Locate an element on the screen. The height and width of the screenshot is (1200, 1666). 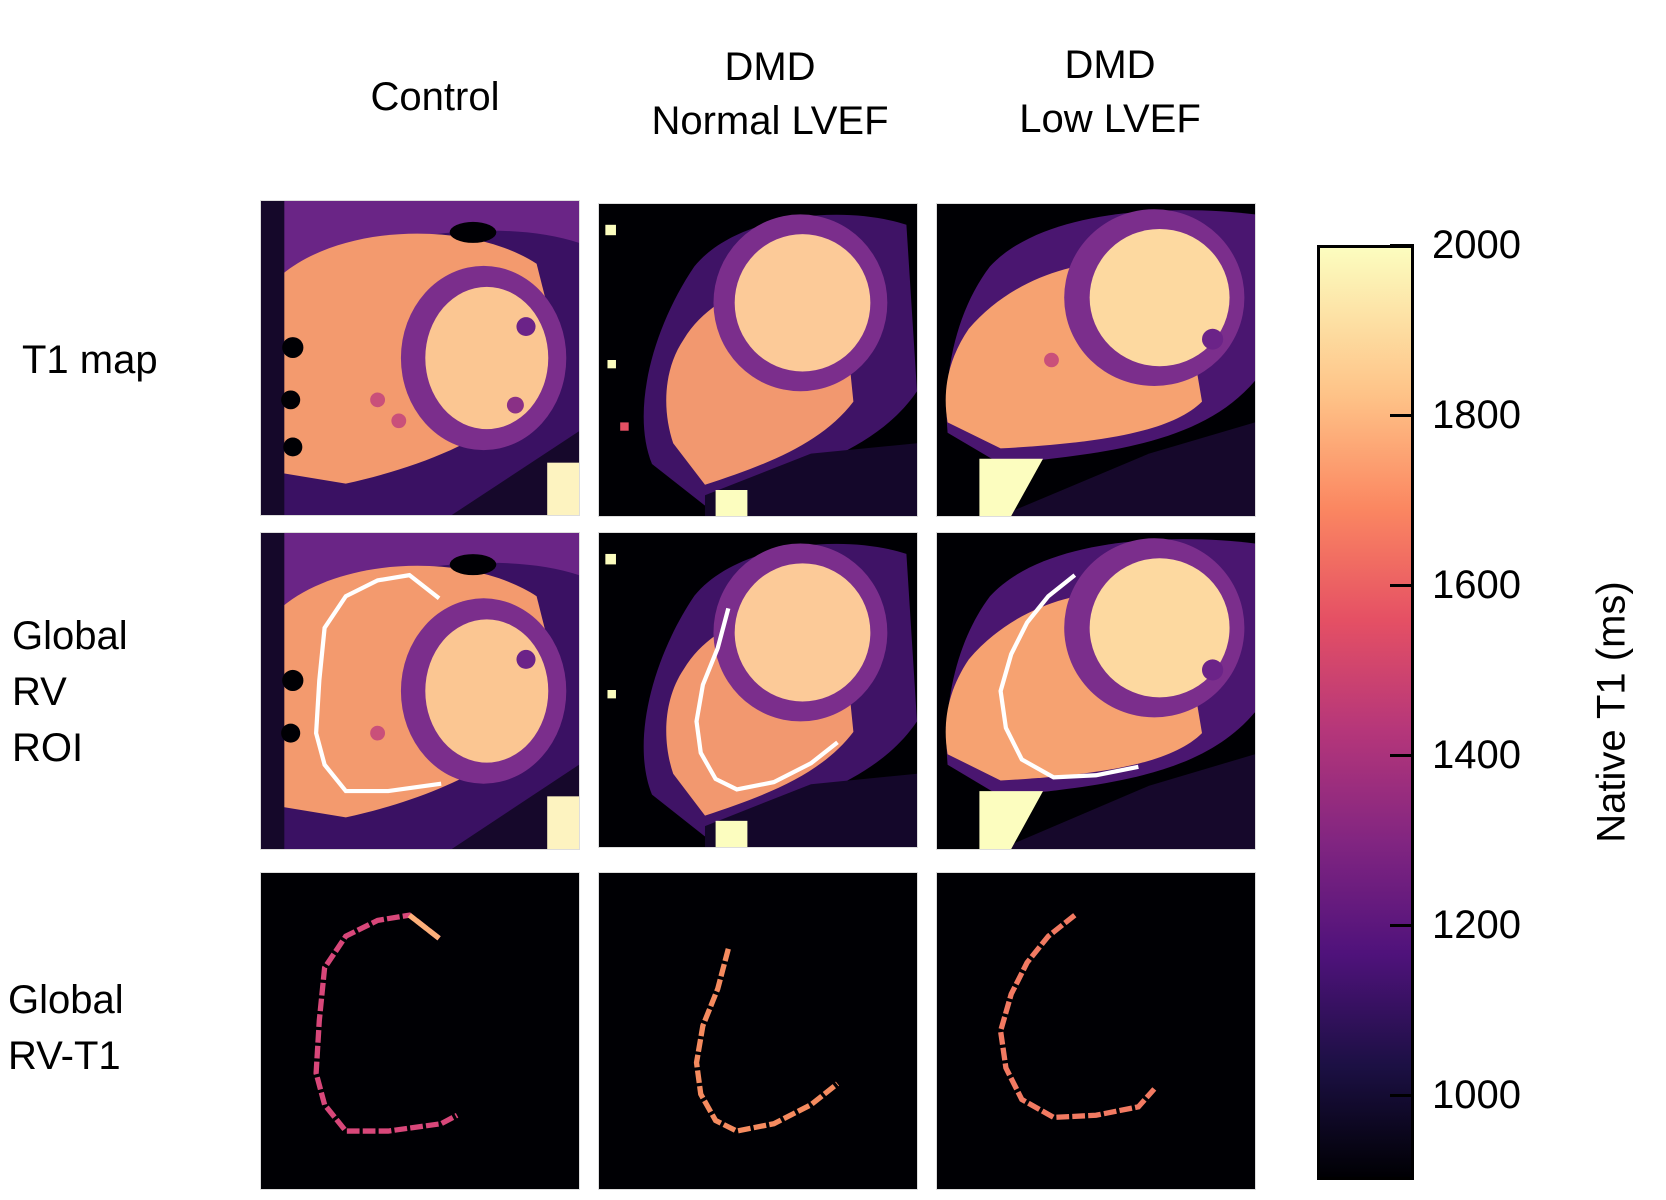
t1-map-panel-dmd-normal is located at coordinates (758, 360).